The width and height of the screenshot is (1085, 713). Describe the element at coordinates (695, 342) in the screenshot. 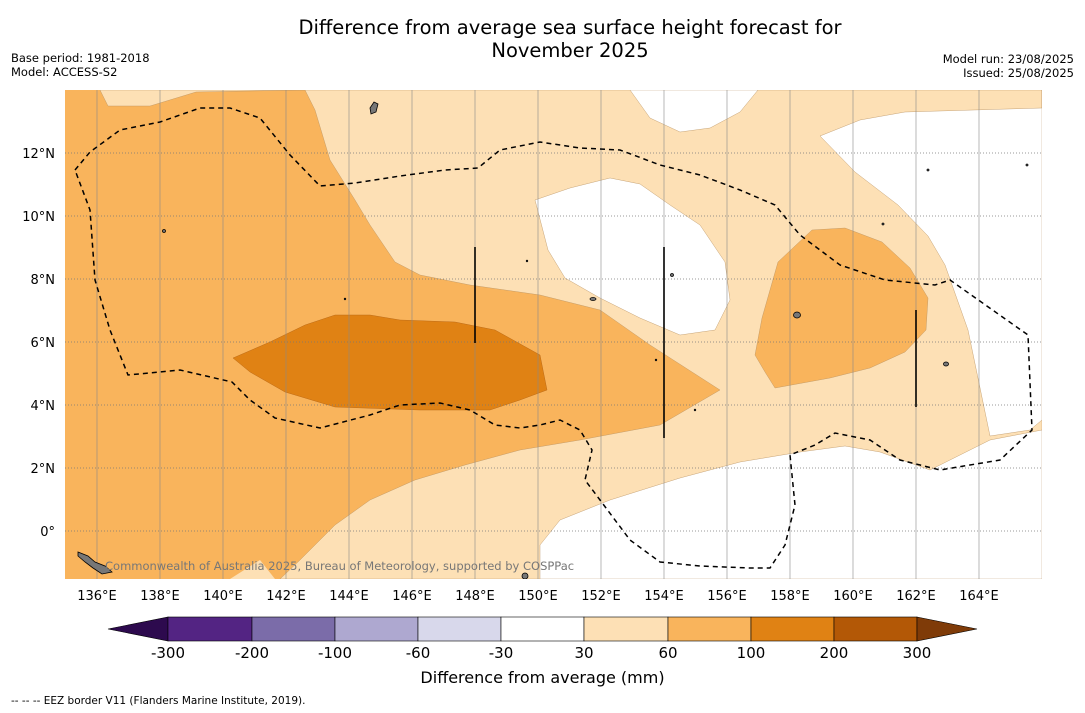

I see `transect-lines` at that location.